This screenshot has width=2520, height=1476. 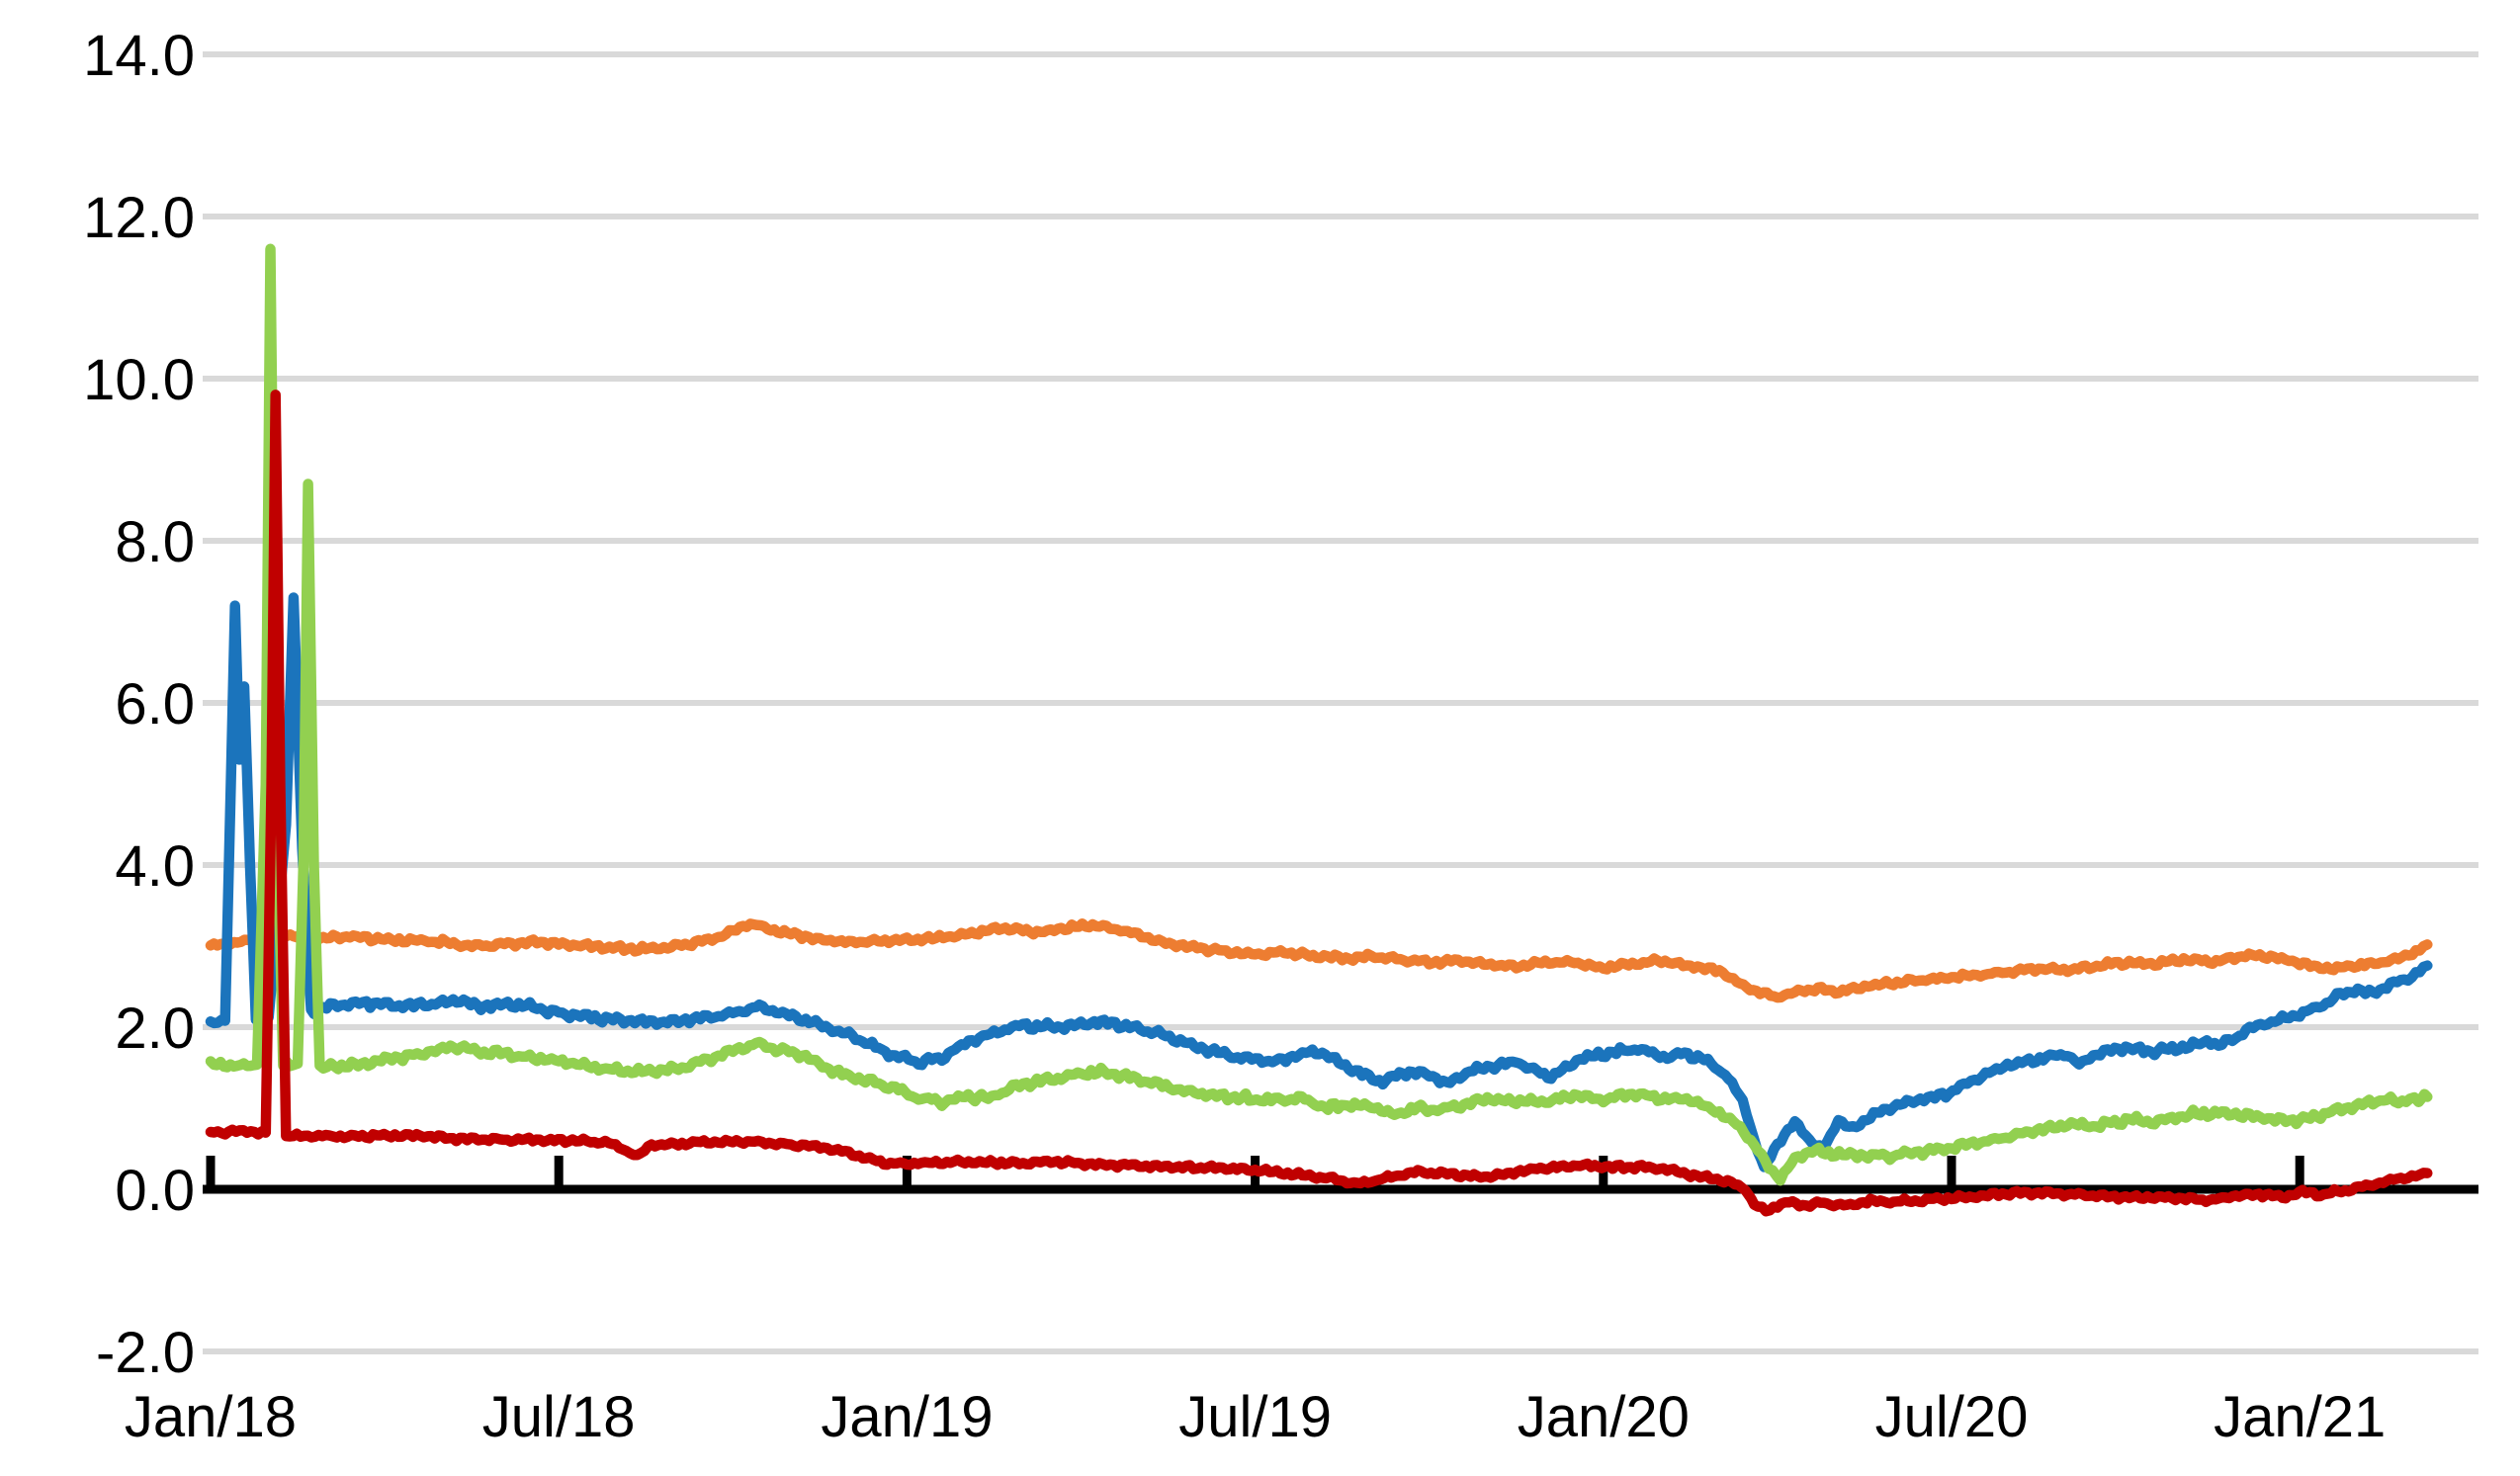 I want to click on y-tick-label-8.0: 8.0, so click(x=155, y=542).